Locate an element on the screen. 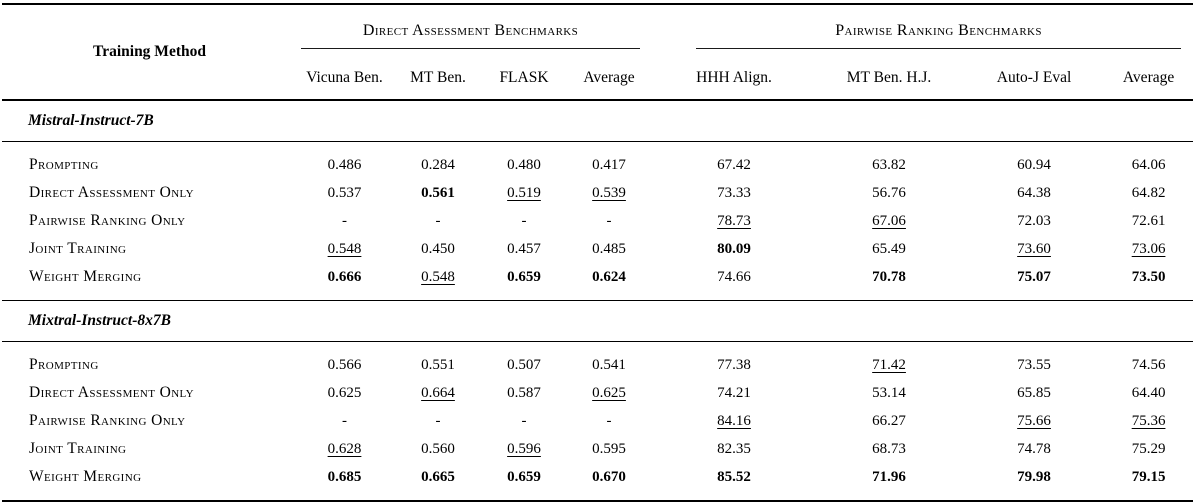 This screenshot has height=502, width=1195. cell-value: 78.73 is located at coordinates (734, 220).